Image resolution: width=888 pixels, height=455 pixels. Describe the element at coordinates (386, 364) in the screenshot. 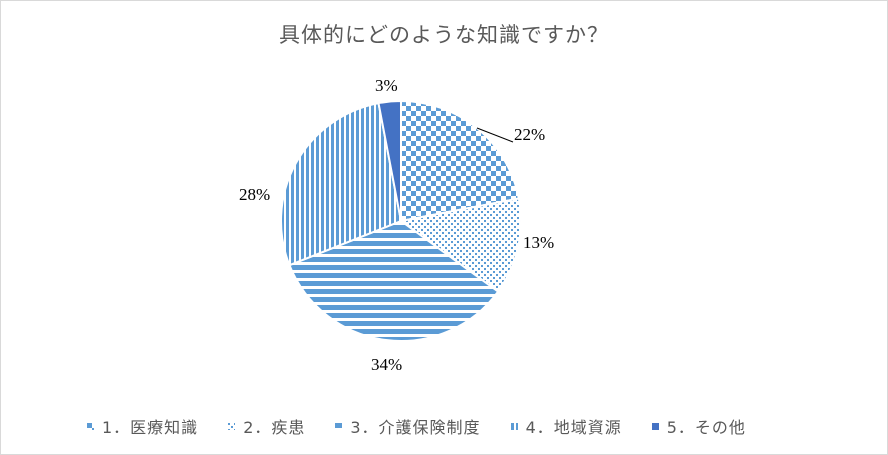

I see `data-label-3: 34%` at that location.